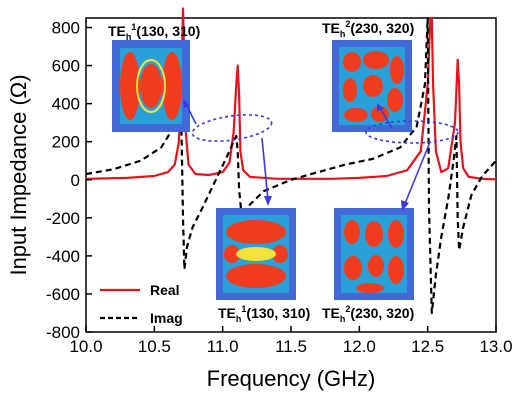  I want to click on y-tick-label: -800, so click(63, 332).